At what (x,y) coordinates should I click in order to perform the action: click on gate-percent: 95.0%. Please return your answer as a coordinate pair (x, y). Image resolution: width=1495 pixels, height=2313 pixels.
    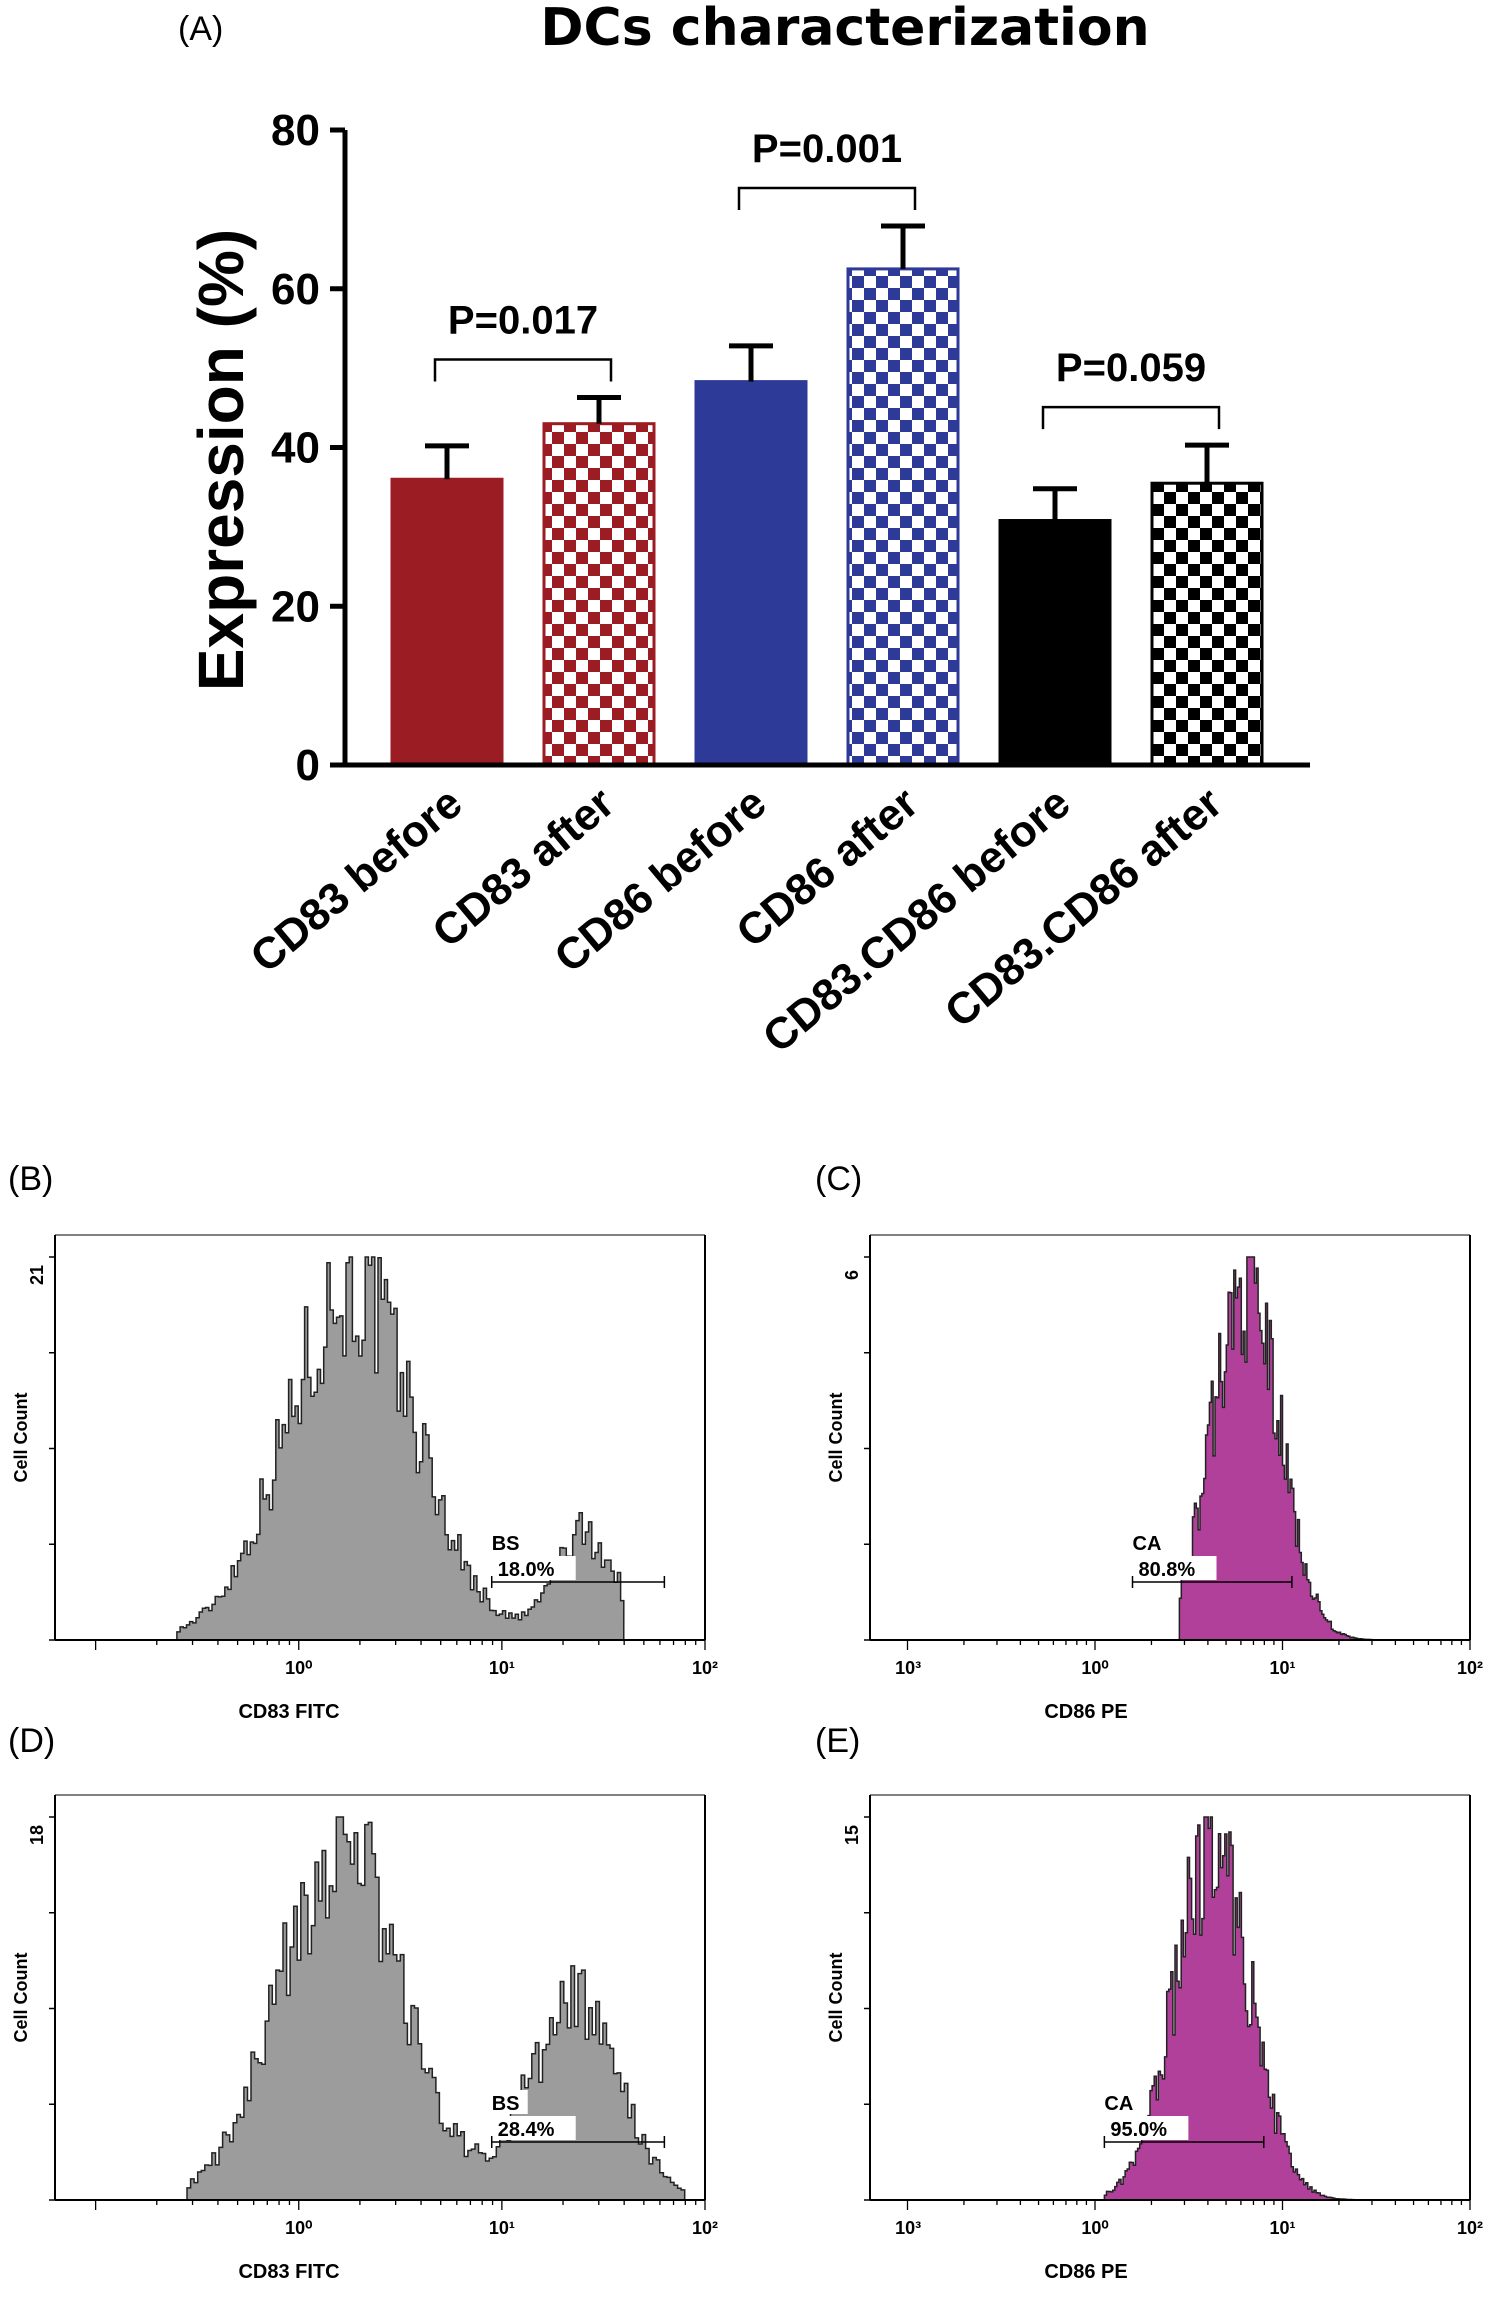
    Looking at the image, I should click on (1138, 2130).